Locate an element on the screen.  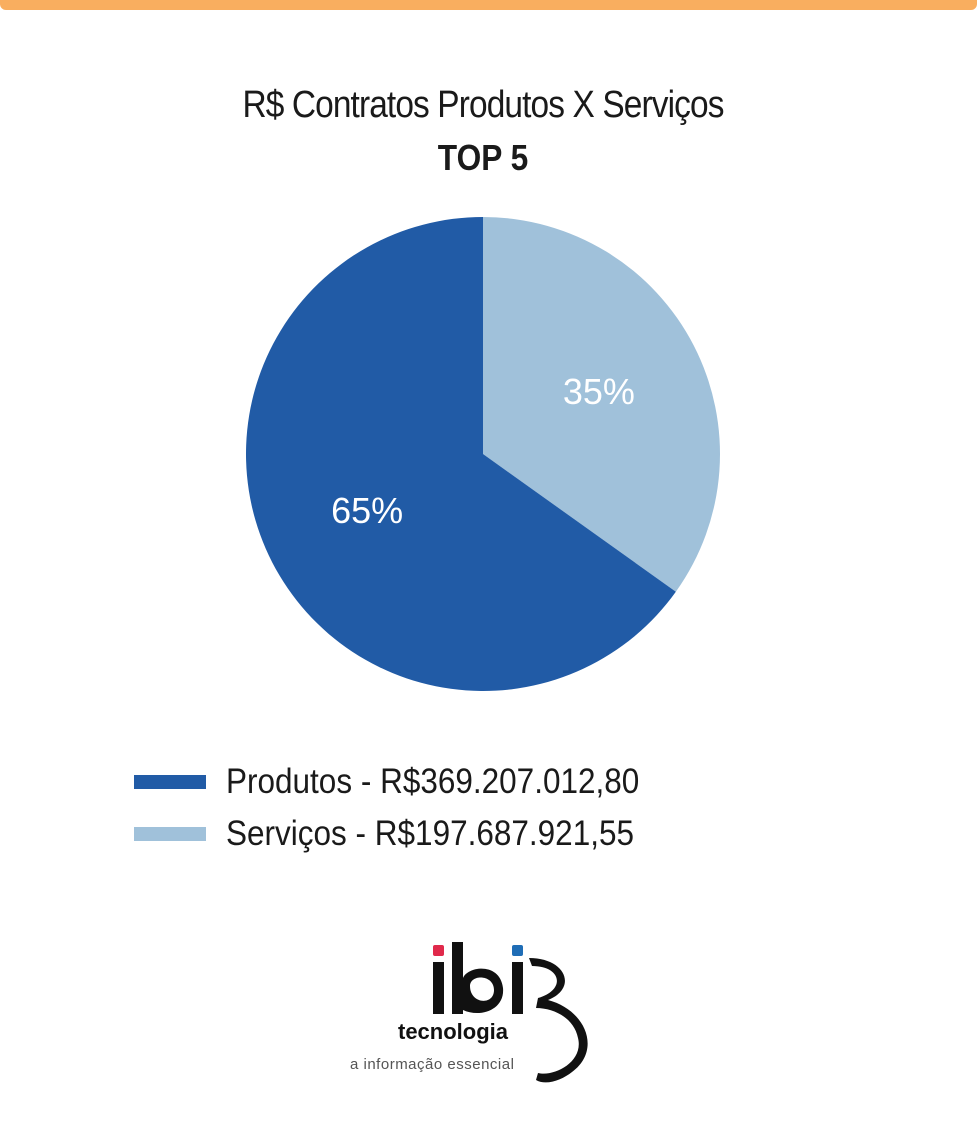
top-accent-bar is located at coordinates (488, 5).